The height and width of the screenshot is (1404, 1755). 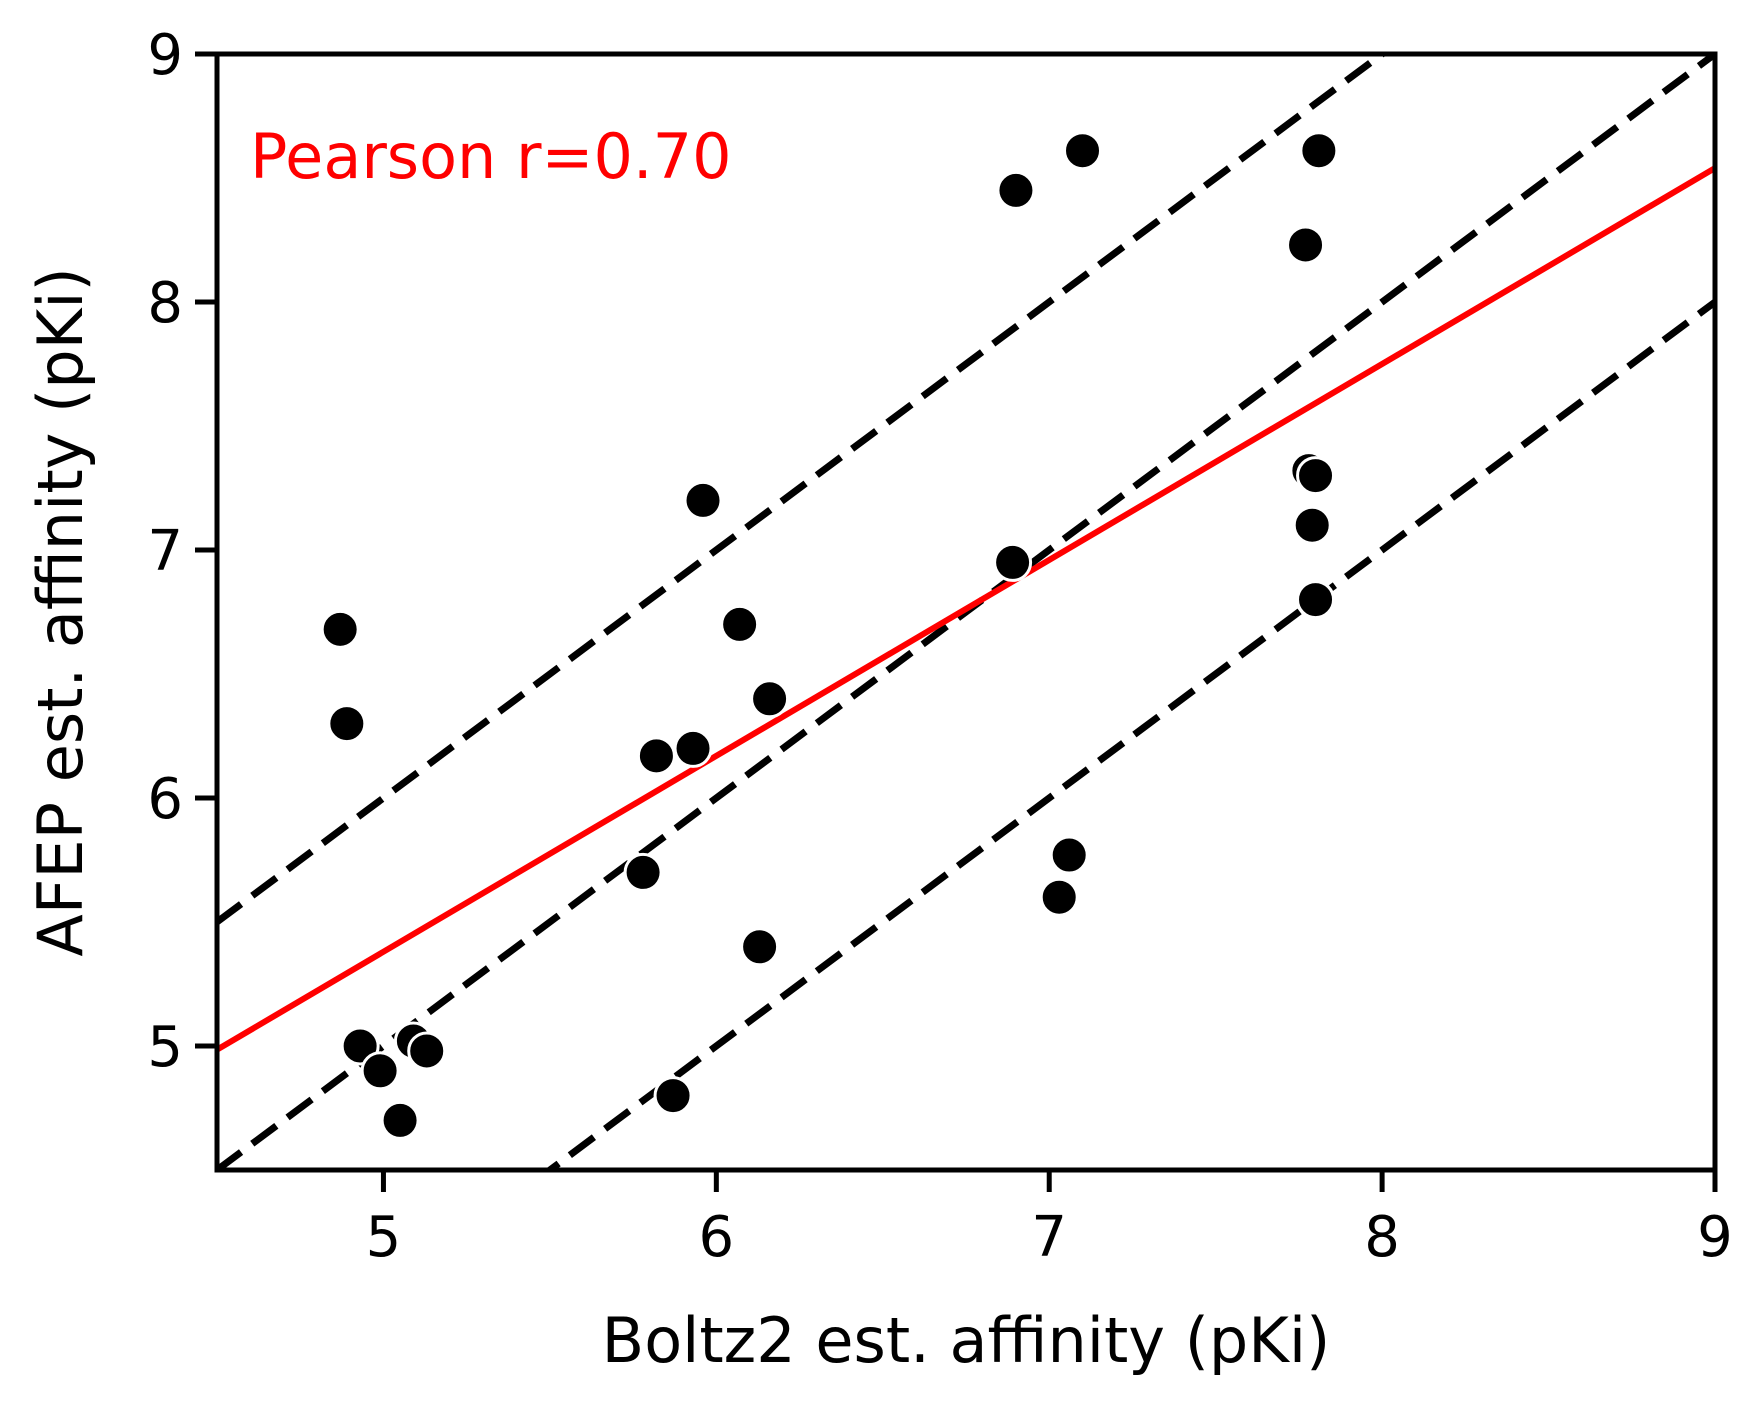 What do you see at coordinates (165, 551) in the screenshot?
I see `y-tick-label: 7` at bounding box center [165, 551].